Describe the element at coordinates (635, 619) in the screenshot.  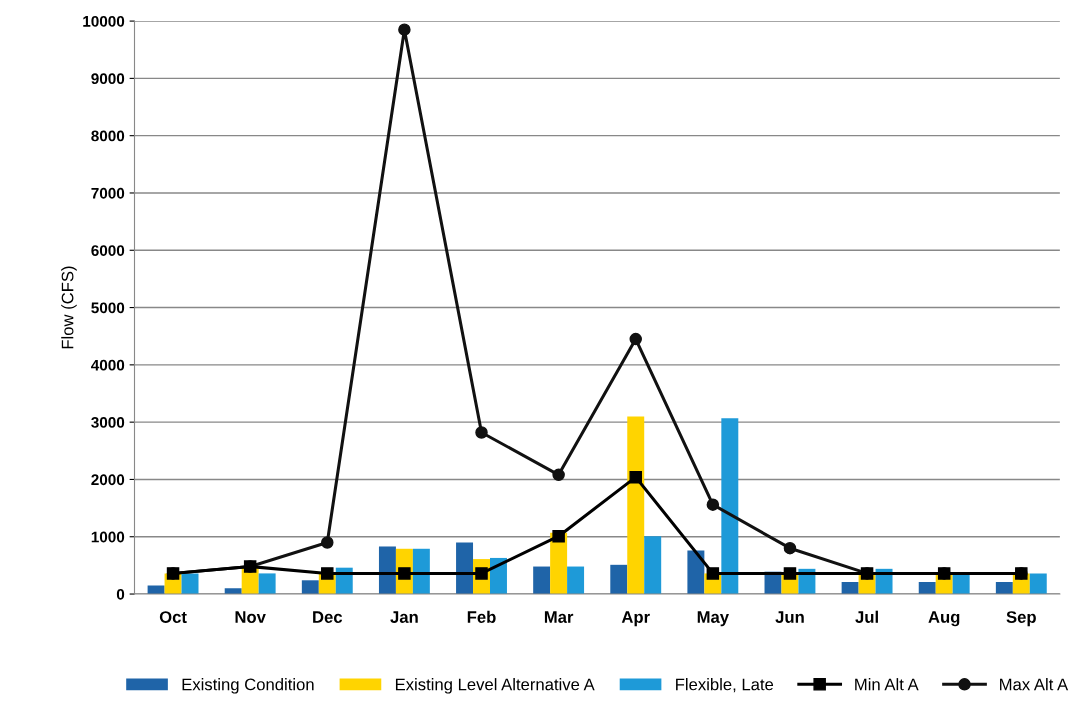
I see `x-tick-label: Apr` at that location.